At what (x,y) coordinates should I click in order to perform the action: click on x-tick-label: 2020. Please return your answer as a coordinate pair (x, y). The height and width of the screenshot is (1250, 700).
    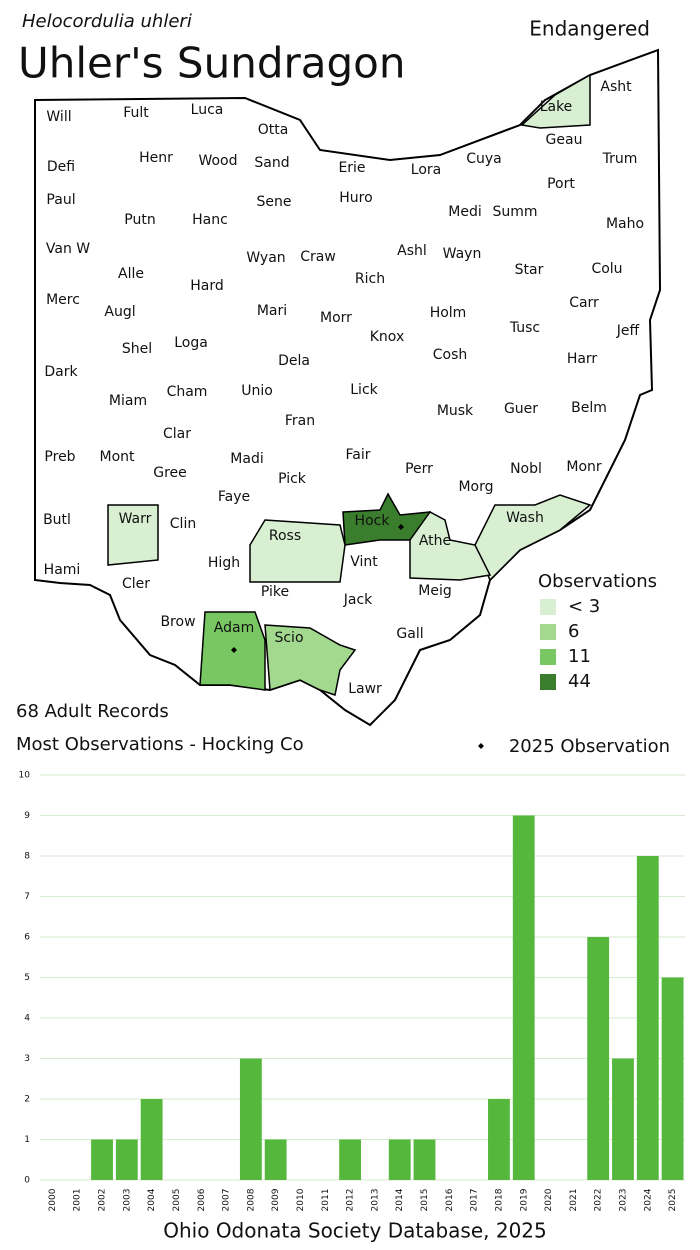
    Looking at the image, I should click on (549, 1199).